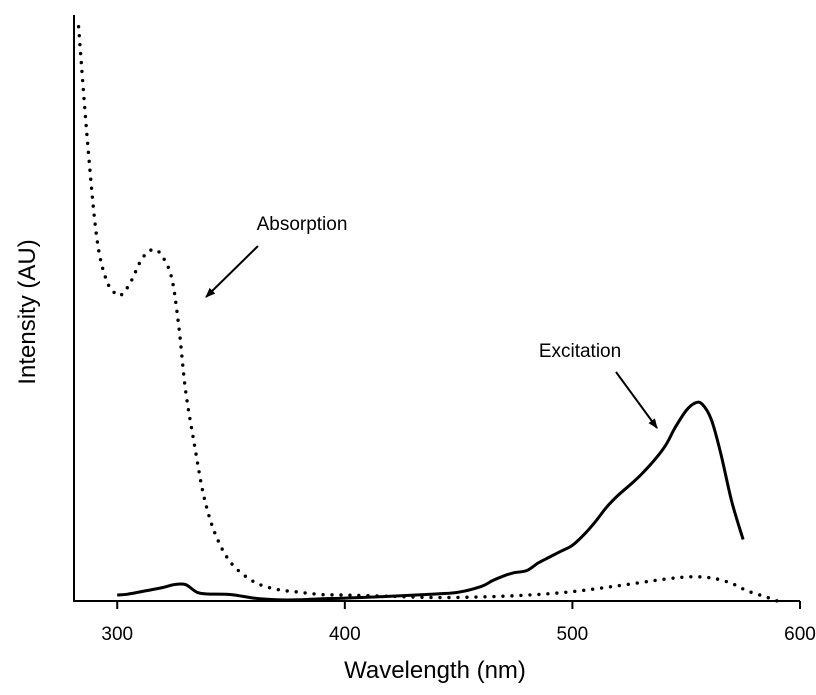  Describe the element at coordinates (580, 351) in the screenshot. I see `annotation-label-excitation: Excitation` at that location.